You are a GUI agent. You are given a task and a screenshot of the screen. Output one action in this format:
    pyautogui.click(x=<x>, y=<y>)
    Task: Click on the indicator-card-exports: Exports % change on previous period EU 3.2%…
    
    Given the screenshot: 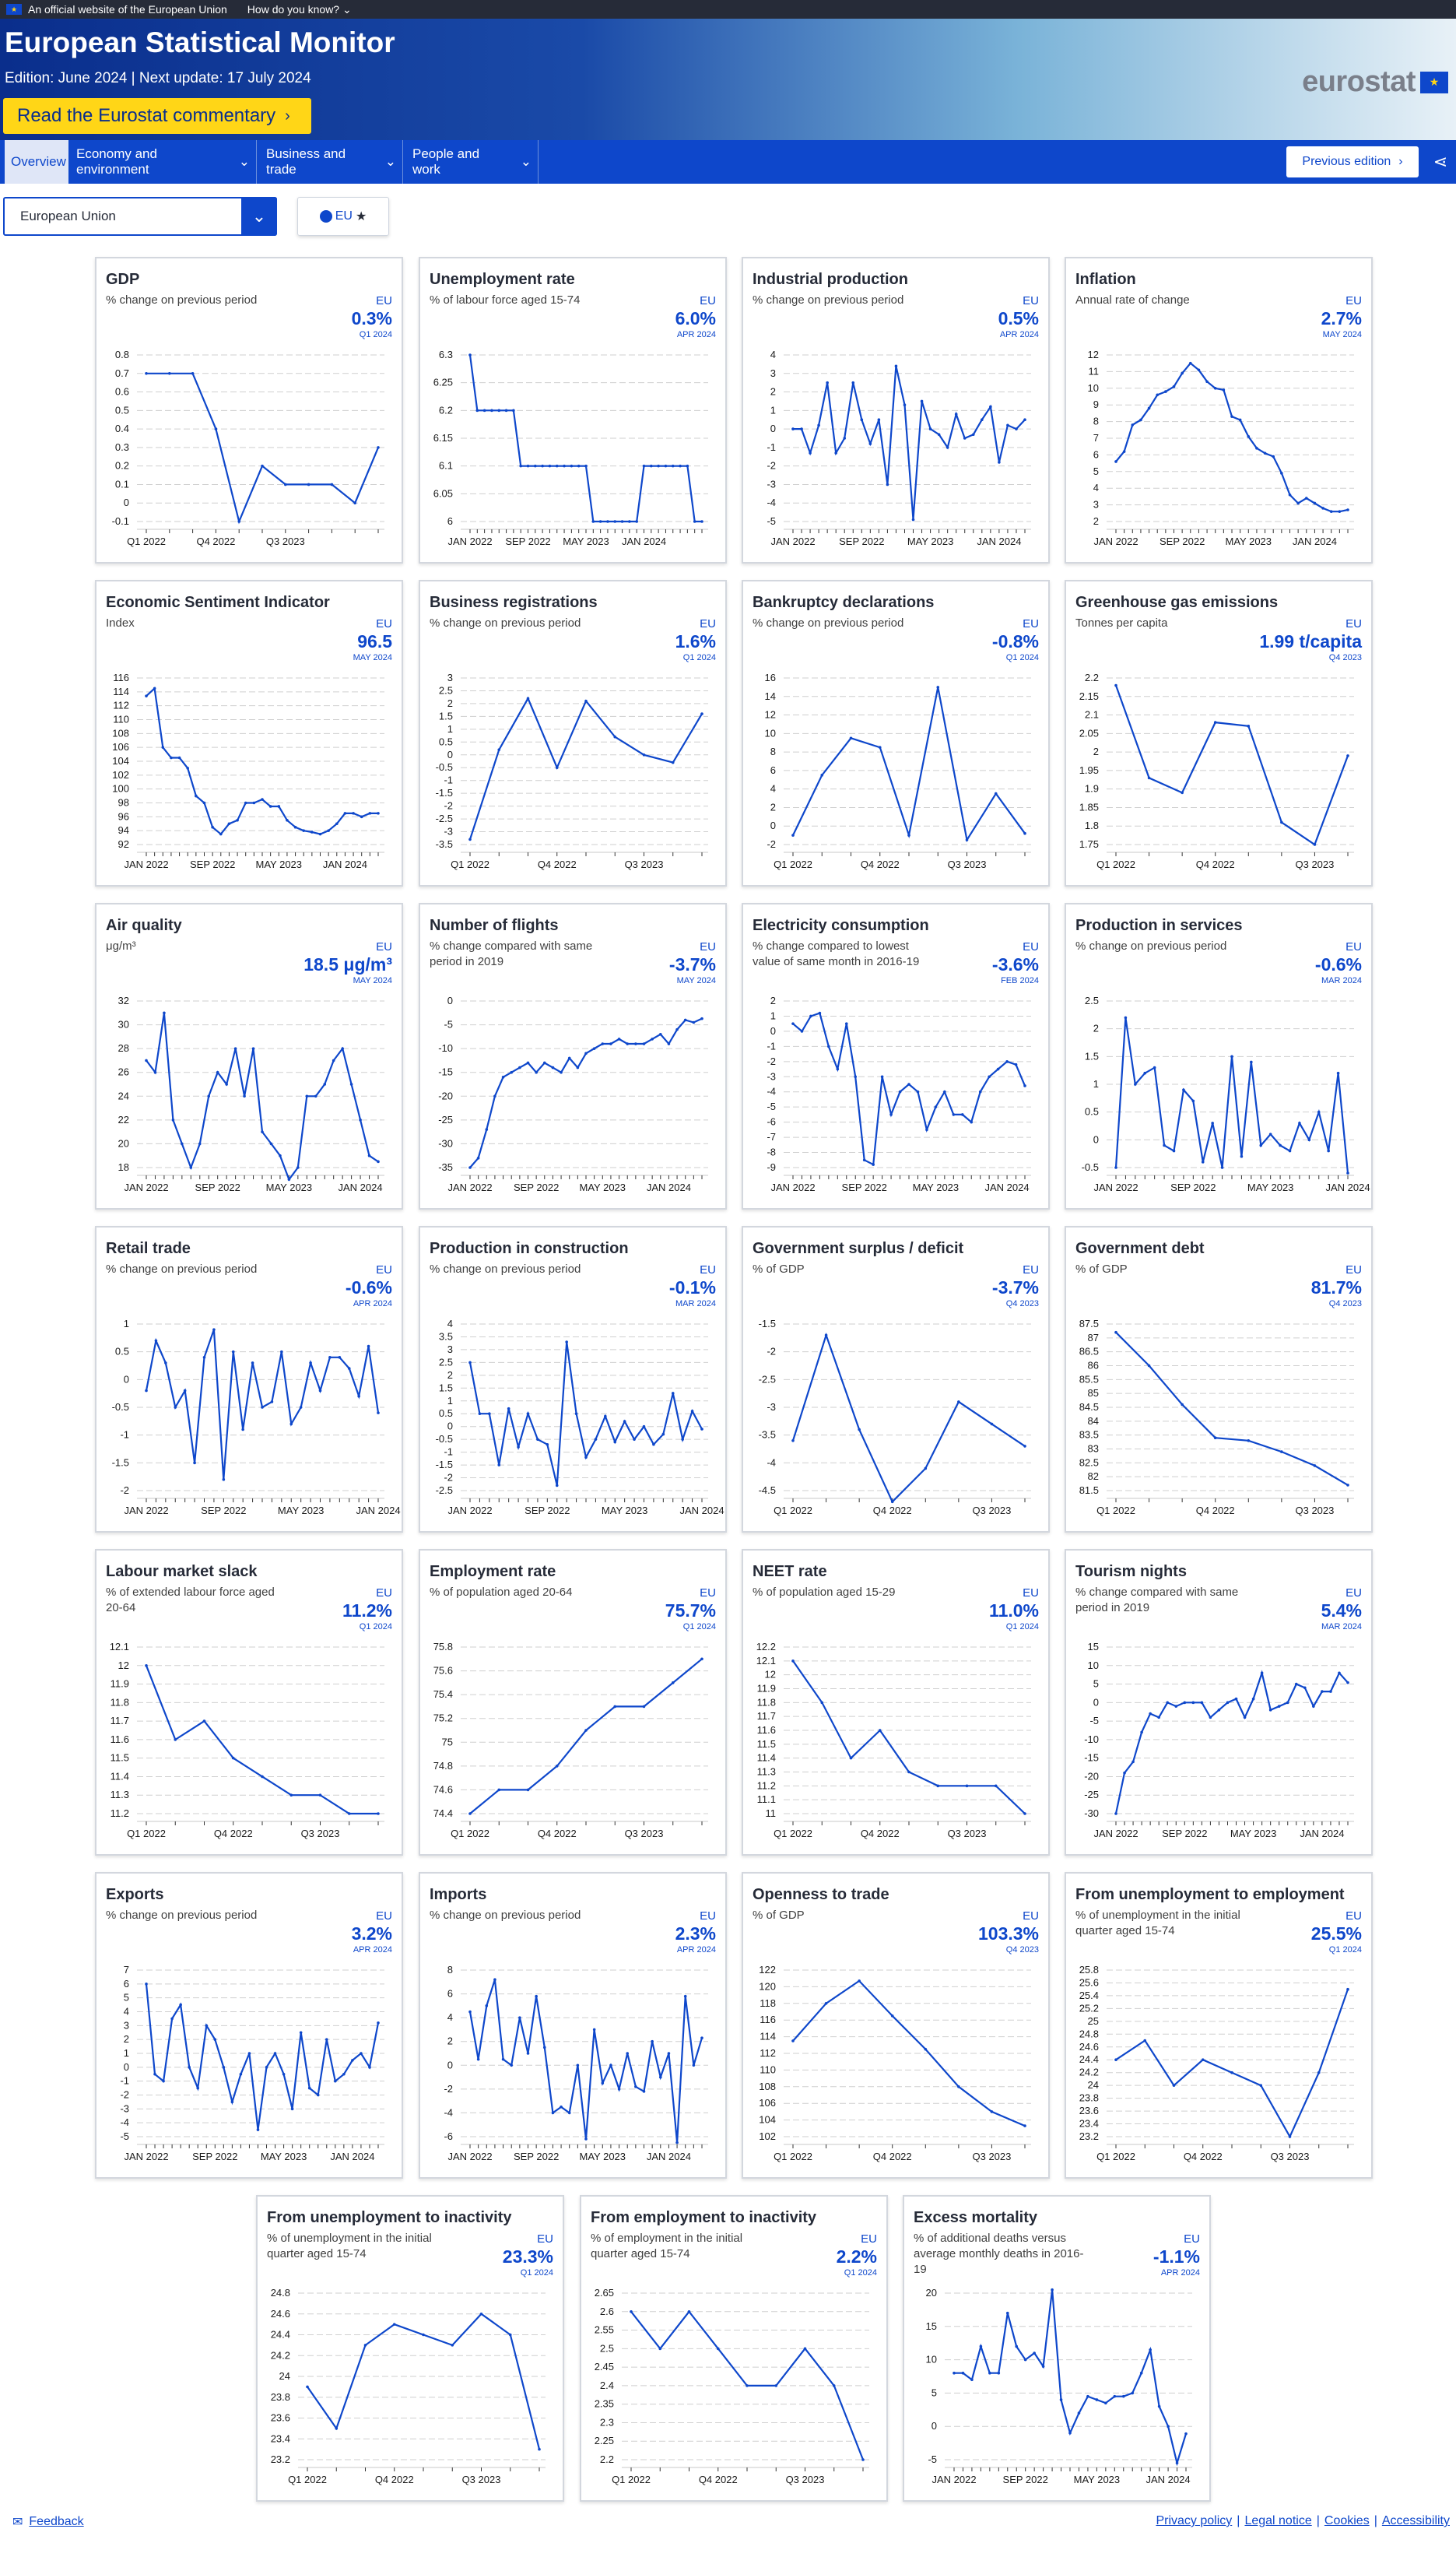 What is the action you would take?
    pyautogui.click(x=249, y=2025)
    